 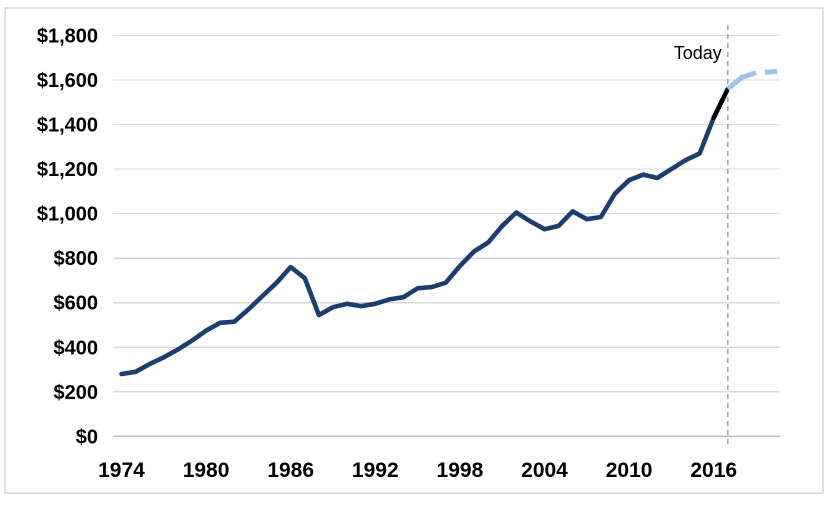 What do you see at coordinates (721, 103) in the screenshot?
I see `series-latest-year` at bounding box center [721, 103].